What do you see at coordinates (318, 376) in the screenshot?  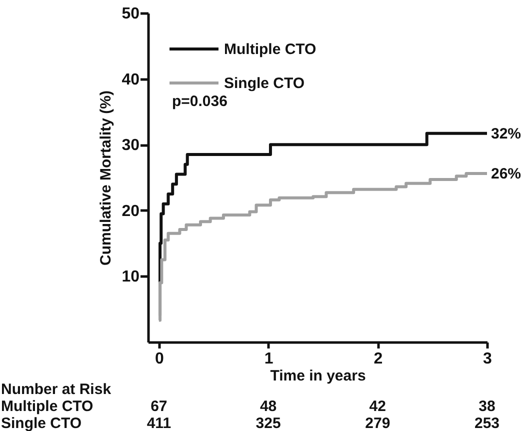 I see `x-axis-title: Time in years` at bounding box center [318, 376].